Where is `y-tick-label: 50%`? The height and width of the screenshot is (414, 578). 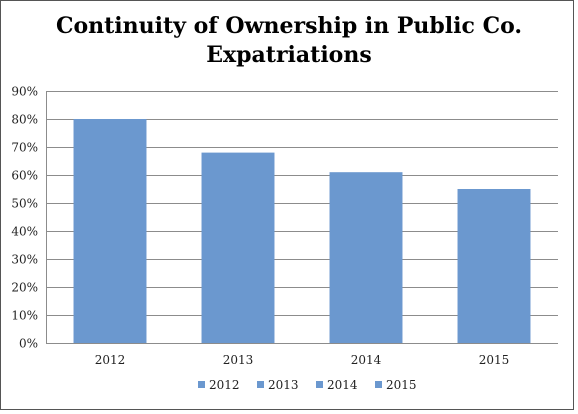
y-tick-label: 50% is located at coordinates (24, 204).